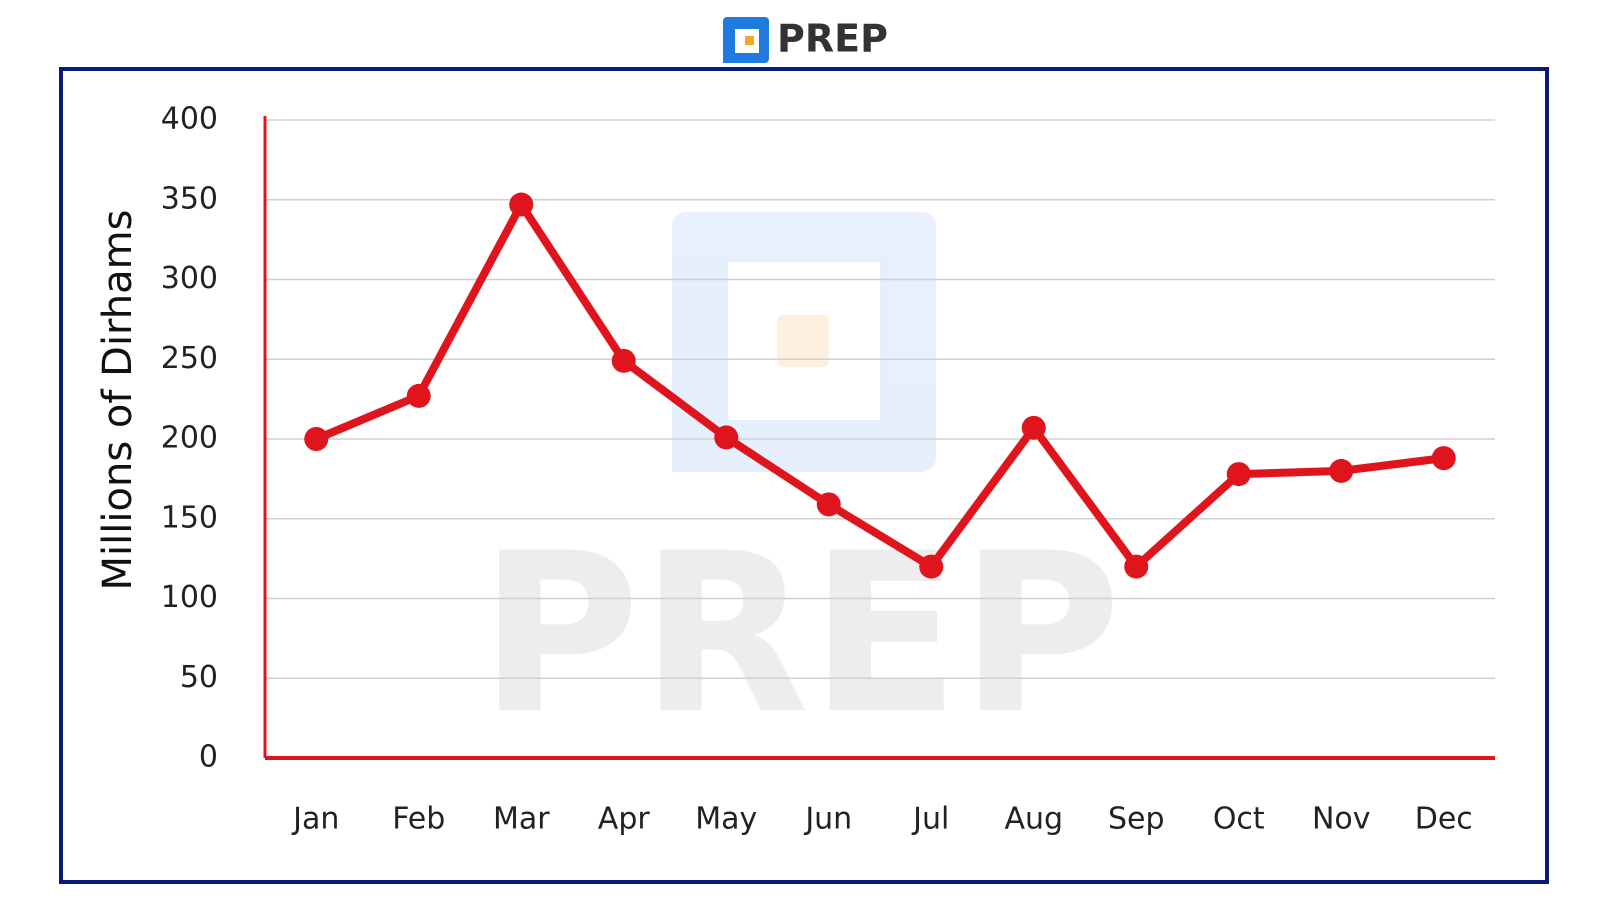 The width and height of the screenshot is (1600, 900). Describe the element at coordinates (208, 757) in the screenshot. I see `y-tick-label: 0` at that location.